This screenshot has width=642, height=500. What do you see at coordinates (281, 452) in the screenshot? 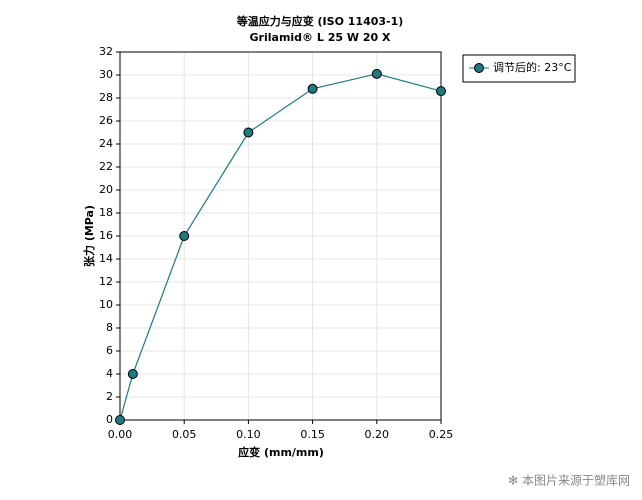
I see `x-axis-title: 应变 (mm/mm)` at bounding box center [281, 452].